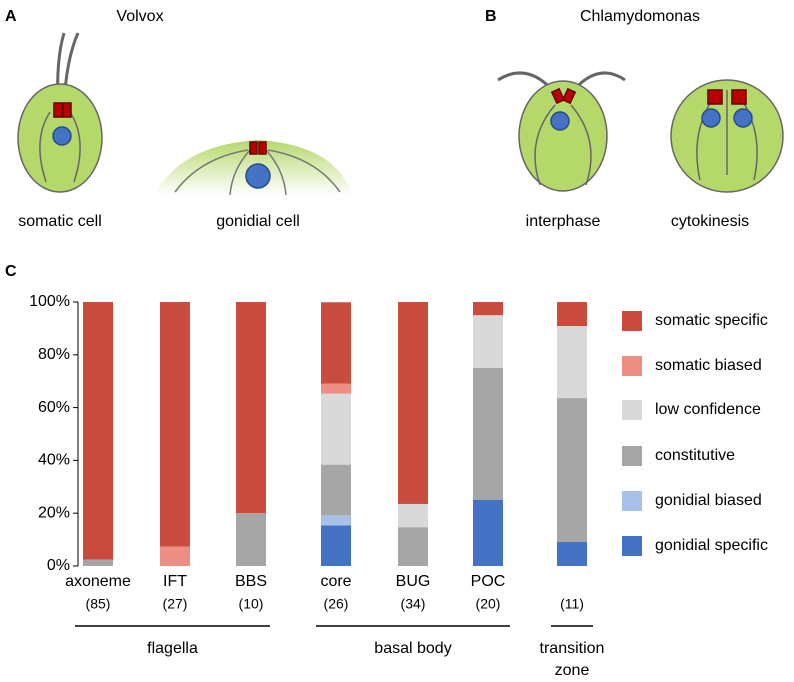 The height and width of the screenshot is (682, 794). Describe the element at coordinates (54, 407) in the screenshot. I see `y-tick-label: 60%` at that location.